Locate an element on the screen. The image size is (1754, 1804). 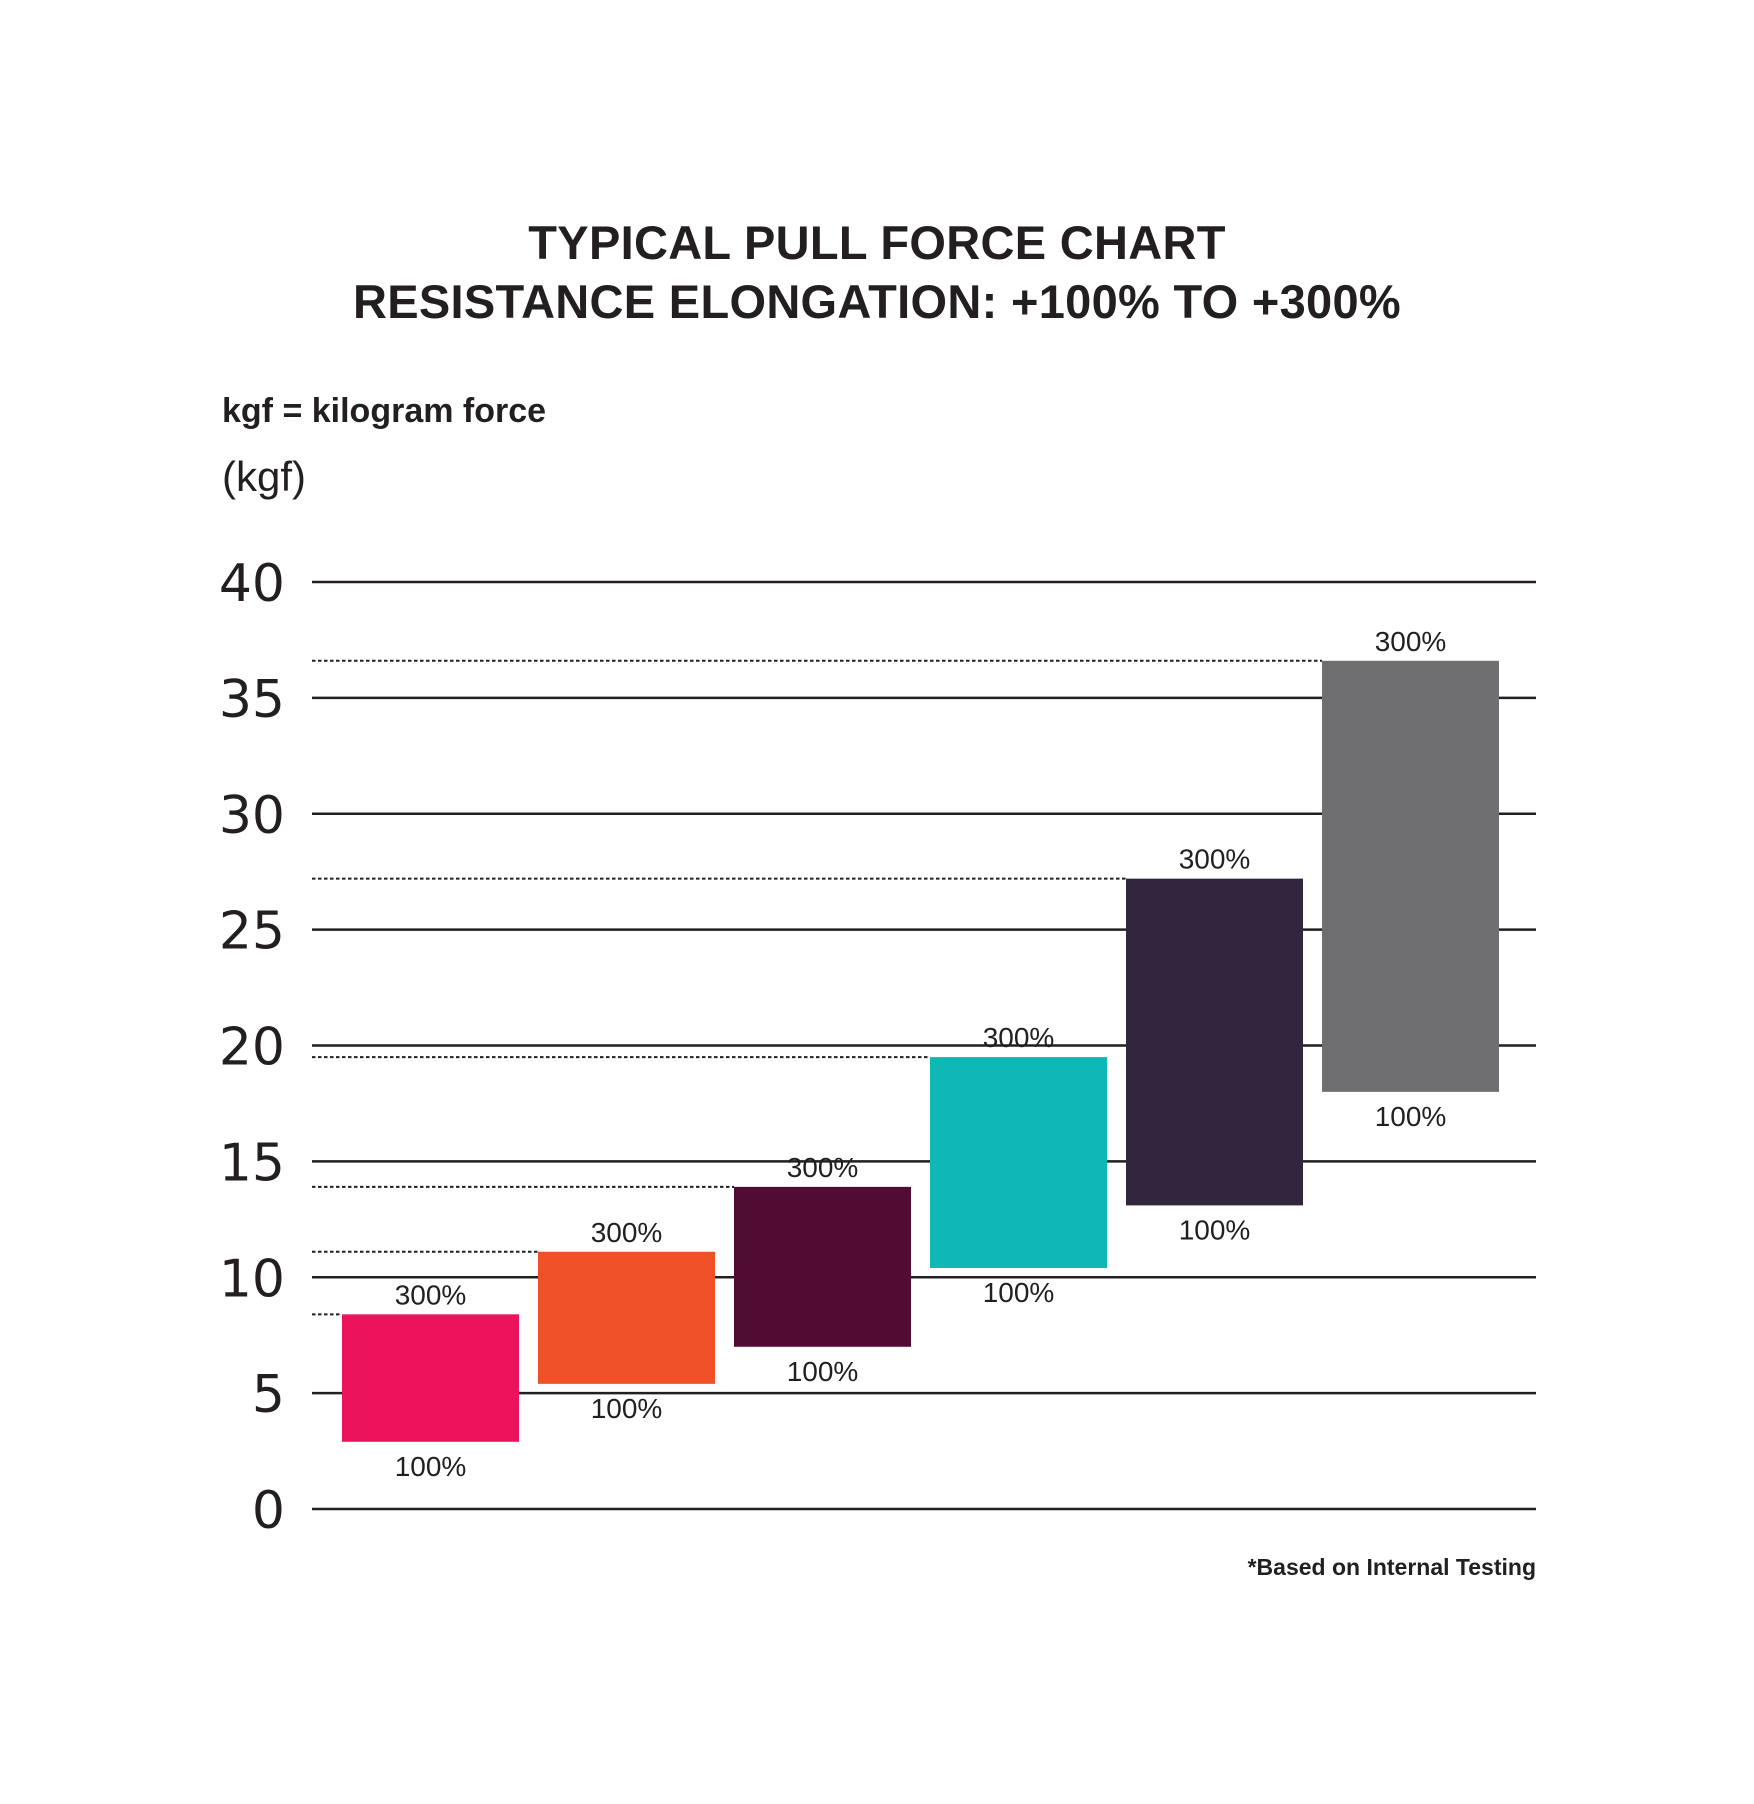
bar-3-low-label: 100% is located at coordinates (823, 1371).